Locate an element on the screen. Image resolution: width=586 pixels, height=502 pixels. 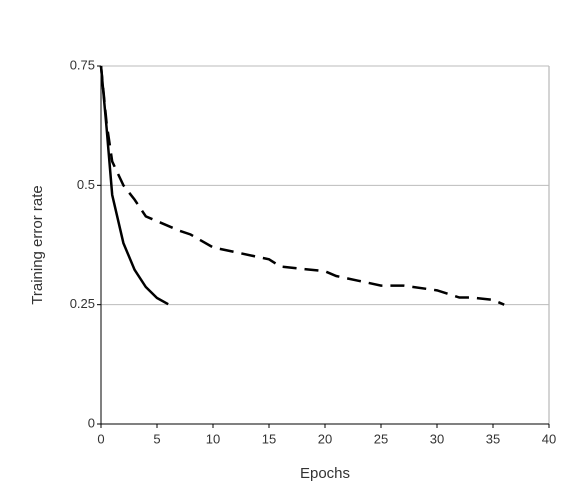
x-tick-label: 35 is located at coordinates (493, 438).